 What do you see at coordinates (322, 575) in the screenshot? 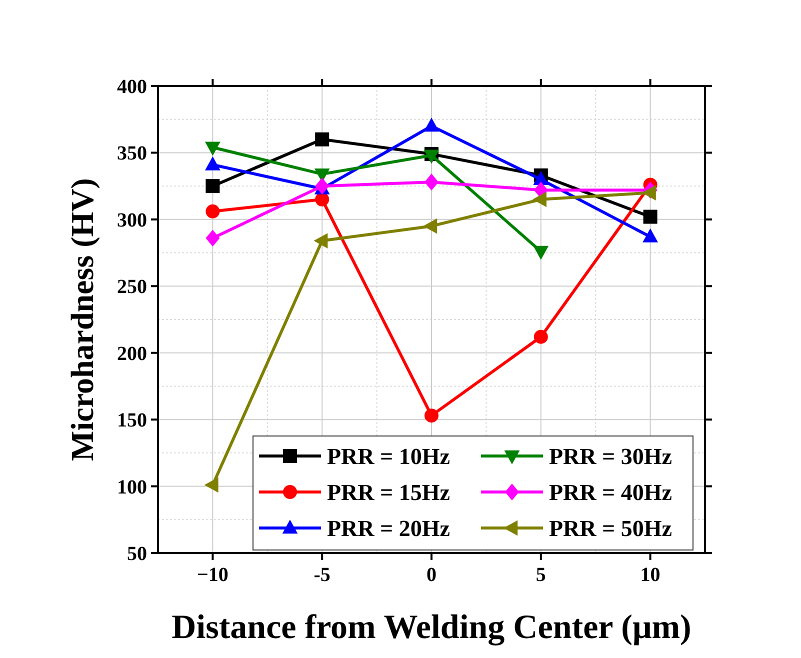
I see `x-tick-label: -5` at bounding box center [322, 575].